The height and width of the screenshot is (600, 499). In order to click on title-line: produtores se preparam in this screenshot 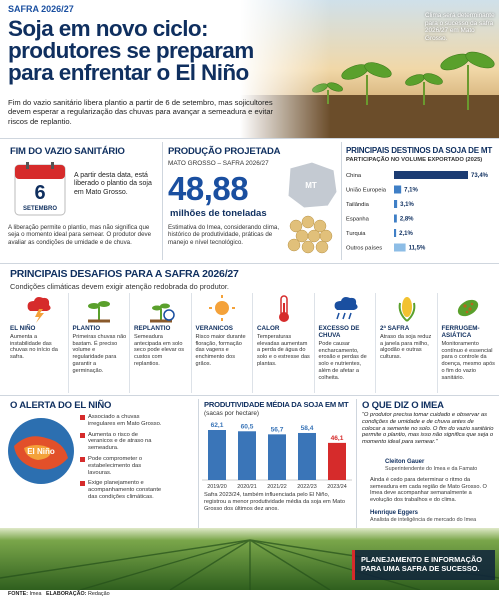, I will do `click(131, 50)`.